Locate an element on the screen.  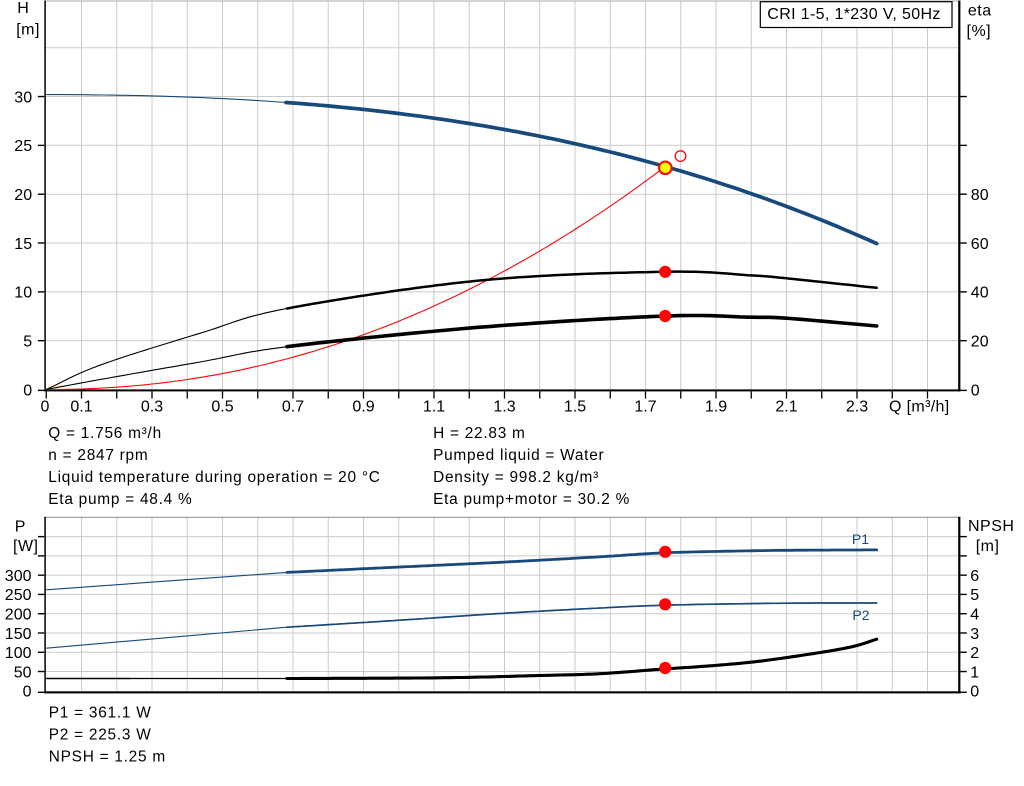
svg-text: 6 is located at coordinates (974, 576).